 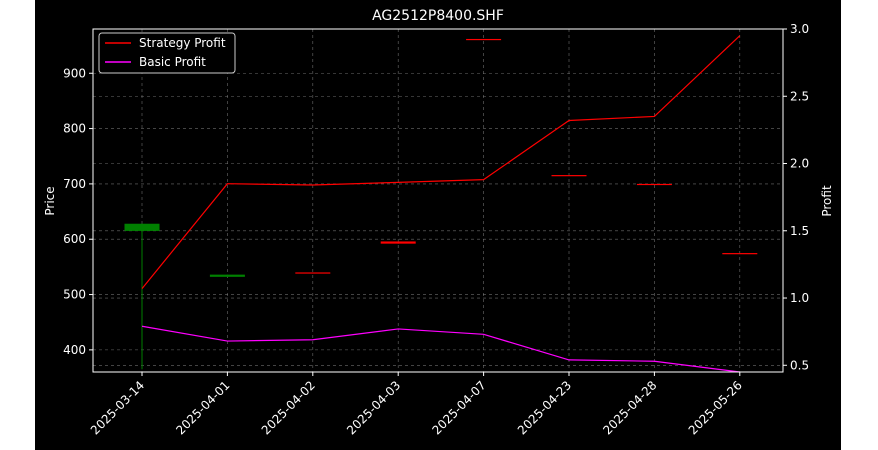 What do you see at coordinates (799, 298) in the screenshot?
I see `y-right-tick-label: 1.0` at bounding box center [799, 298].